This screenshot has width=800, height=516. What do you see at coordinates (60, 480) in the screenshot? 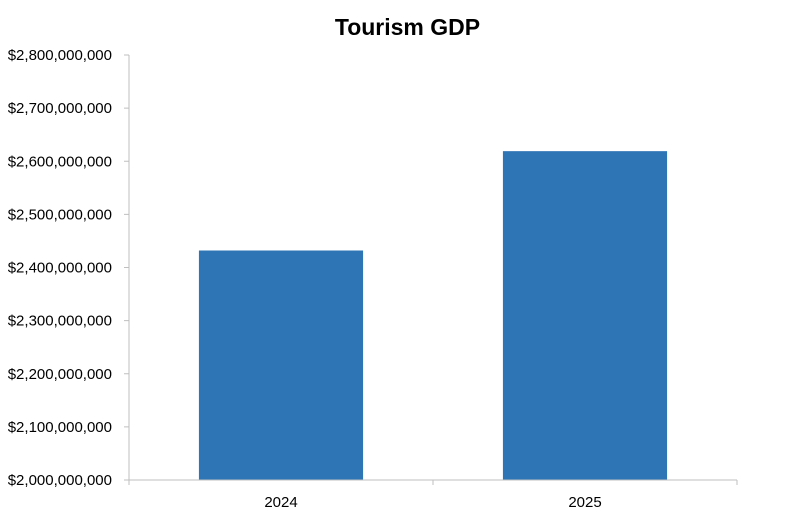
I see `y-tick-label: $2,000,000,000` at bounding box center [60, 480].